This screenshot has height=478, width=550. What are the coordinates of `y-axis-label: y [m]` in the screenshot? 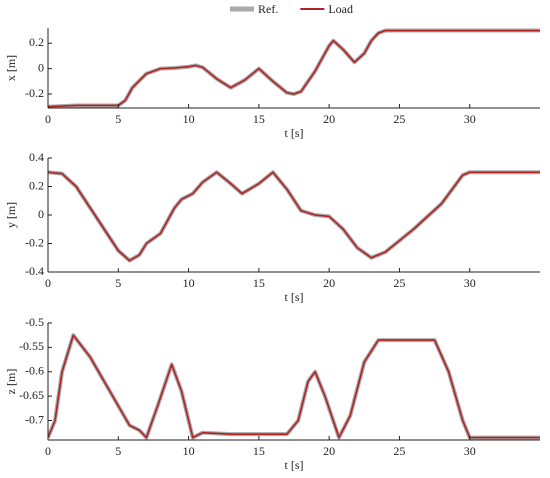 It's located at (11, 215).